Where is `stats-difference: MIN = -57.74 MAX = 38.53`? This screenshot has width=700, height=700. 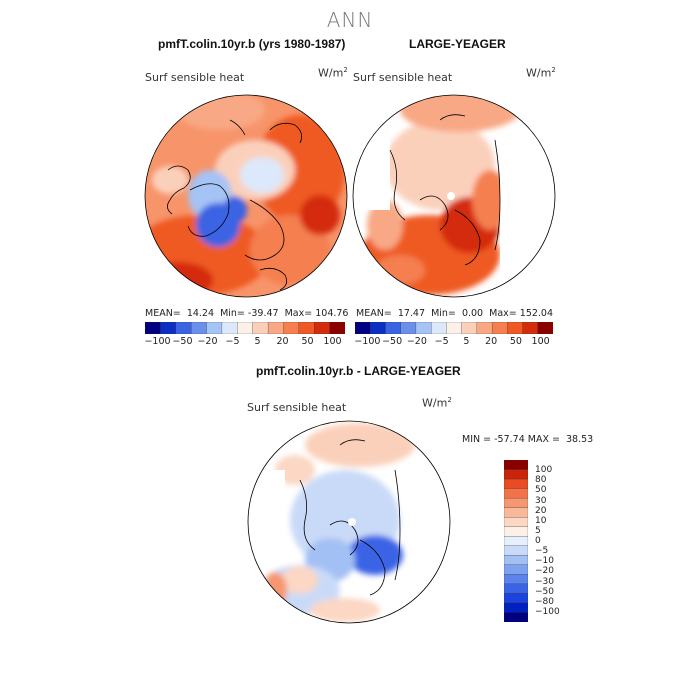 stats-difference: MIN = -57.74 MAX = 38.53 is located at coordinates (528, 439).